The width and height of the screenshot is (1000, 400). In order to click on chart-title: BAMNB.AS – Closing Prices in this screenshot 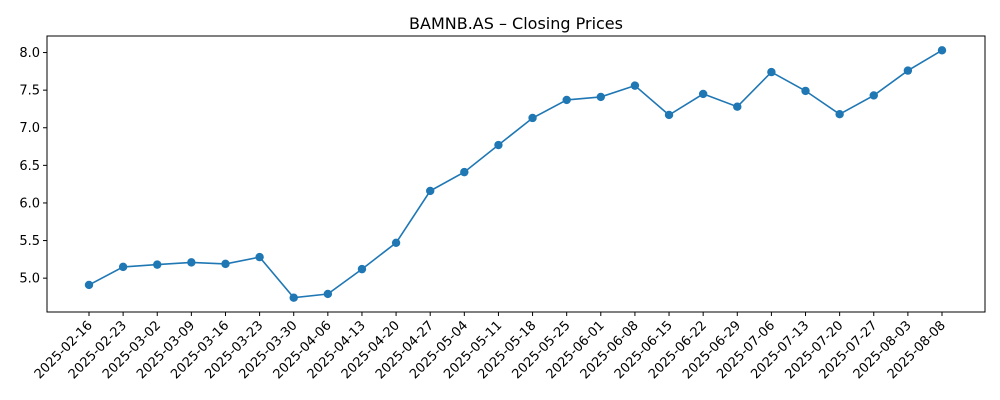, I will do `click(516, 23)`.